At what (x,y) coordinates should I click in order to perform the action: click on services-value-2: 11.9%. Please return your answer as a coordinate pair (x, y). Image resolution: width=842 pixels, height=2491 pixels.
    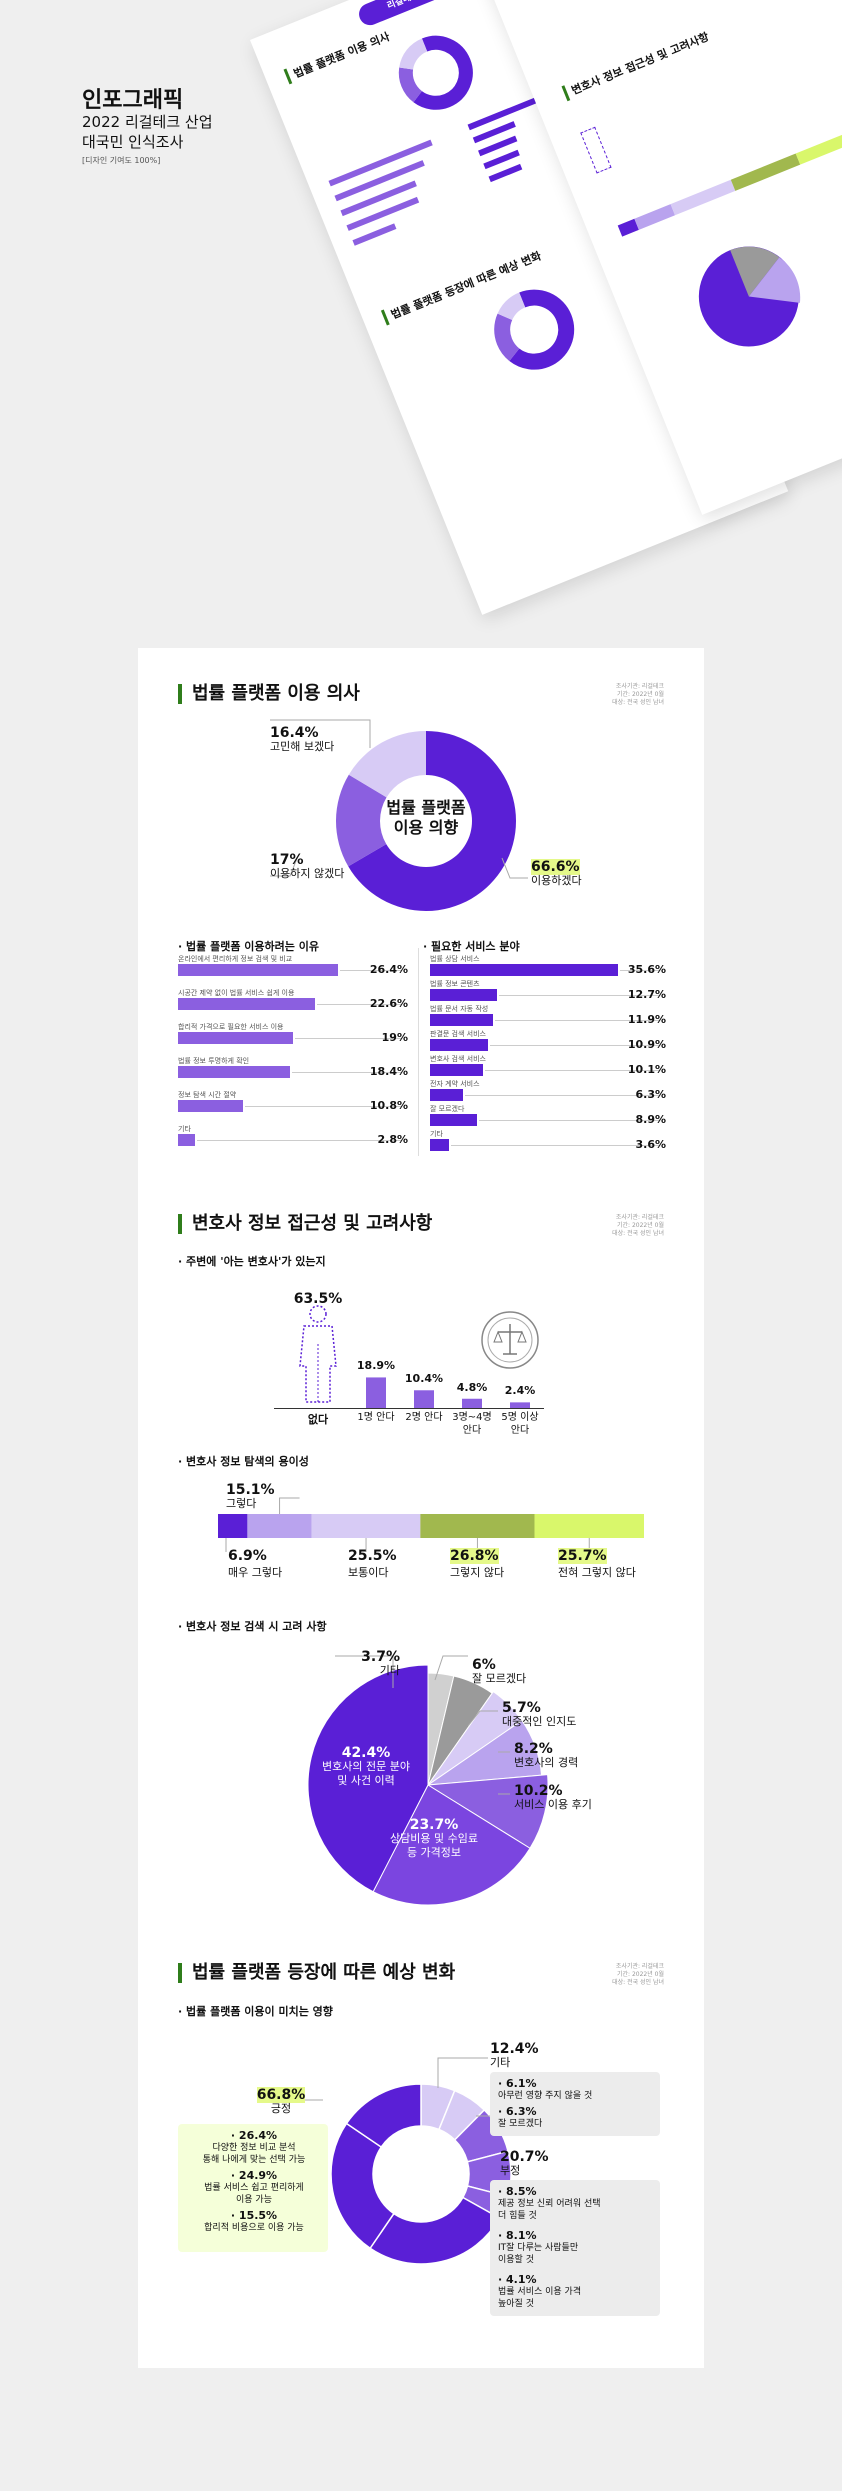
    Looking at the image, I should click on (643, 1019).